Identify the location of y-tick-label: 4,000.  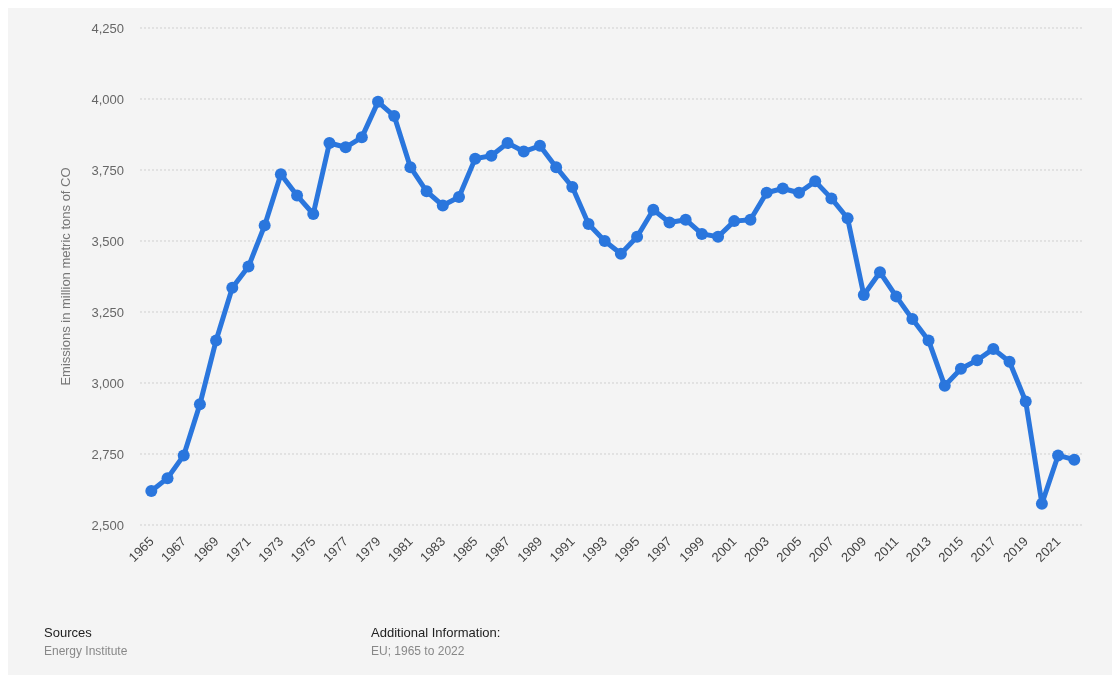
(107, 99).